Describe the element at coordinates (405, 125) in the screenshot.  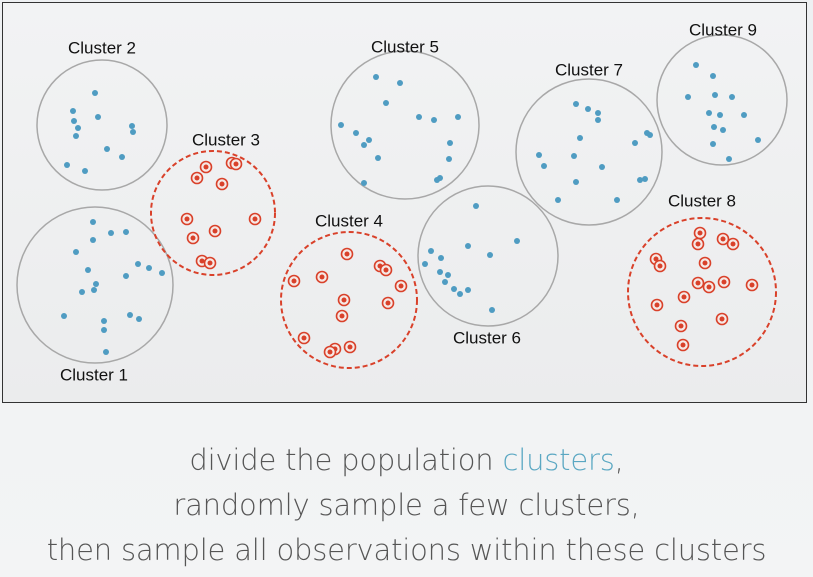
I see `cluster-5-boundary` at that location.